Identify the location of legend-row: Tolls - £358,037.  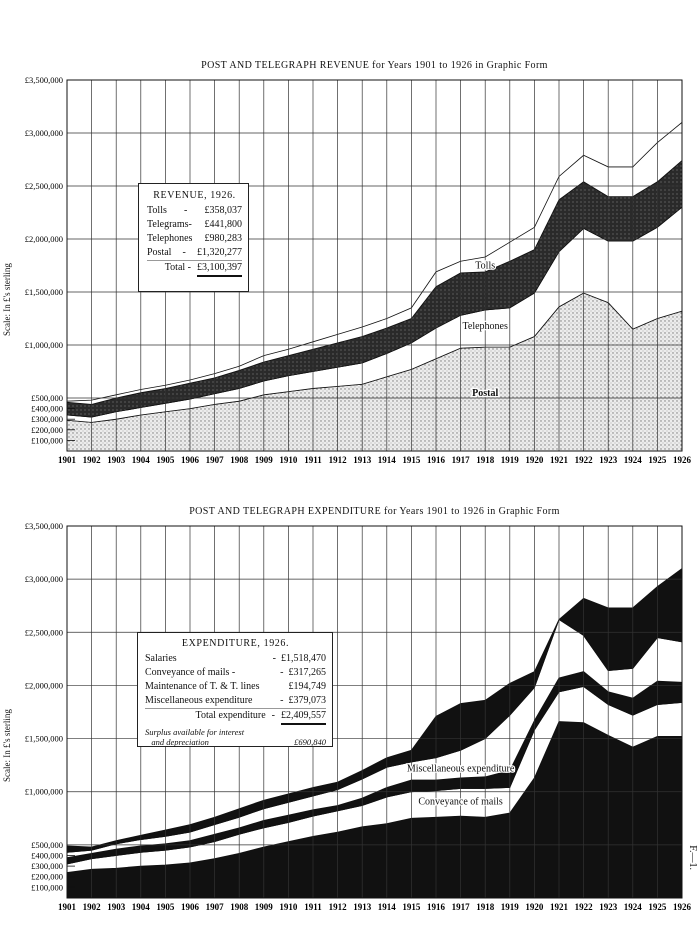
(194, 211).